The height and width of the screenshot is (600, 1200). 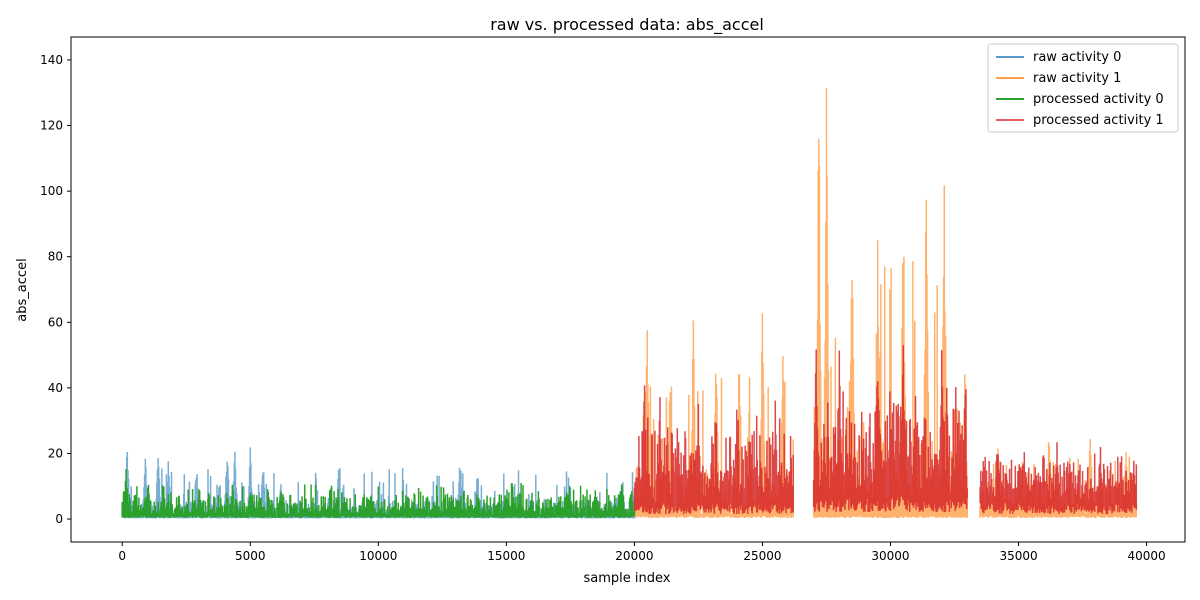 I want to click on legend-box, so click(x=1083, y=88).